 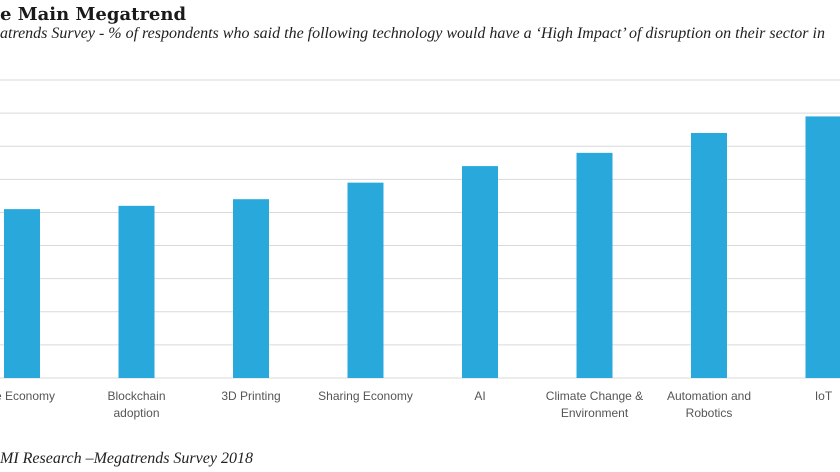 What do you see at coordinates (136, 404) in the screenshot?
I see `category-label: Blockchain adoption` at bounding box center [136, 404].